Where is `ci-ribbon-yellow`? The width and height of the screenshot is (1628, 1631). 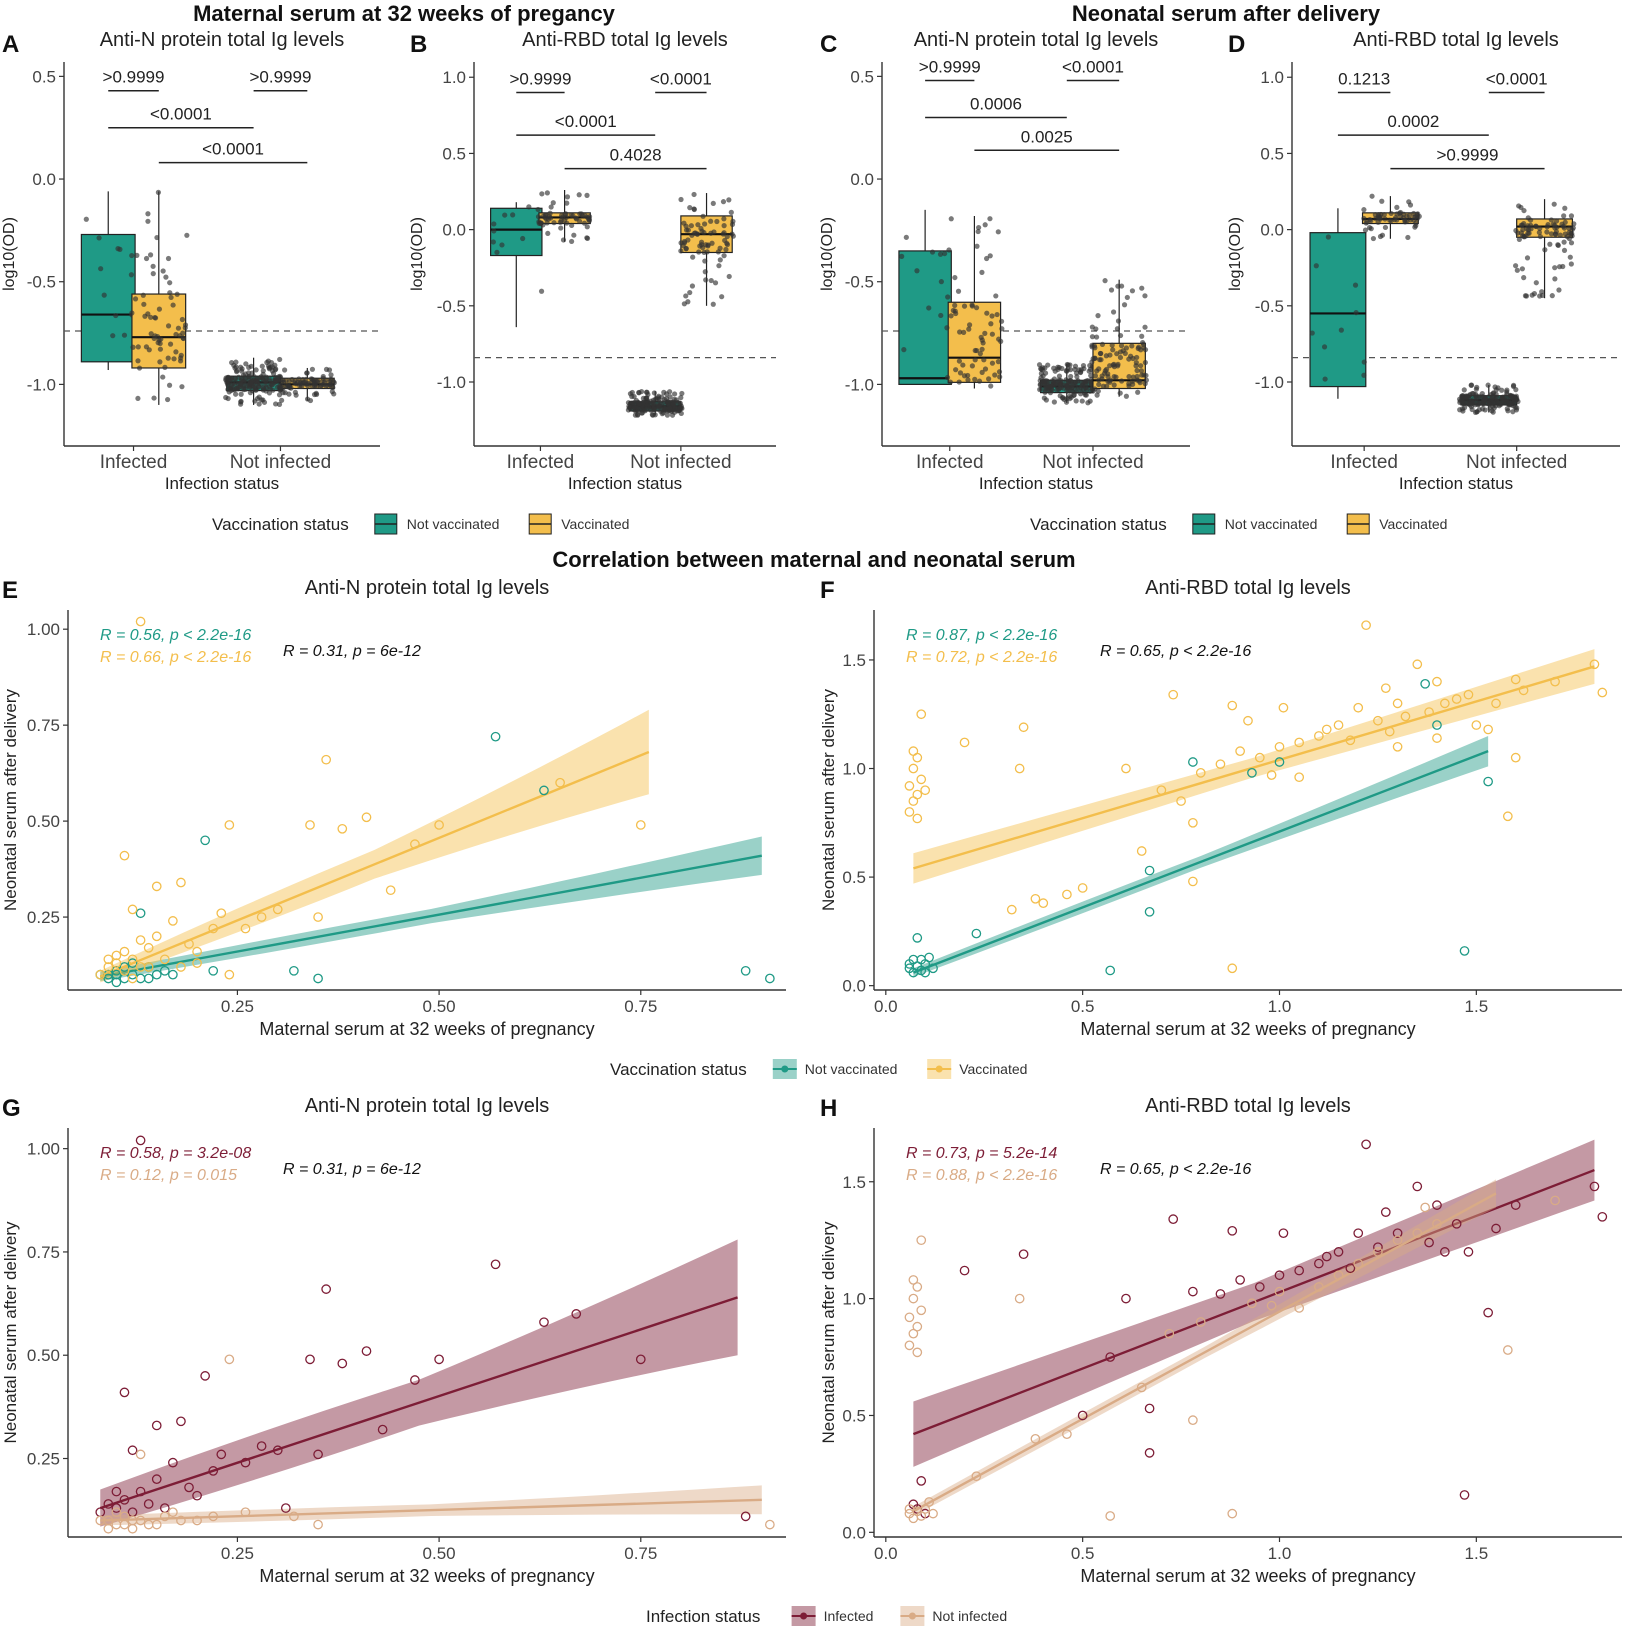 ci-ribbon-yellow is located at coordinates (374, 846).